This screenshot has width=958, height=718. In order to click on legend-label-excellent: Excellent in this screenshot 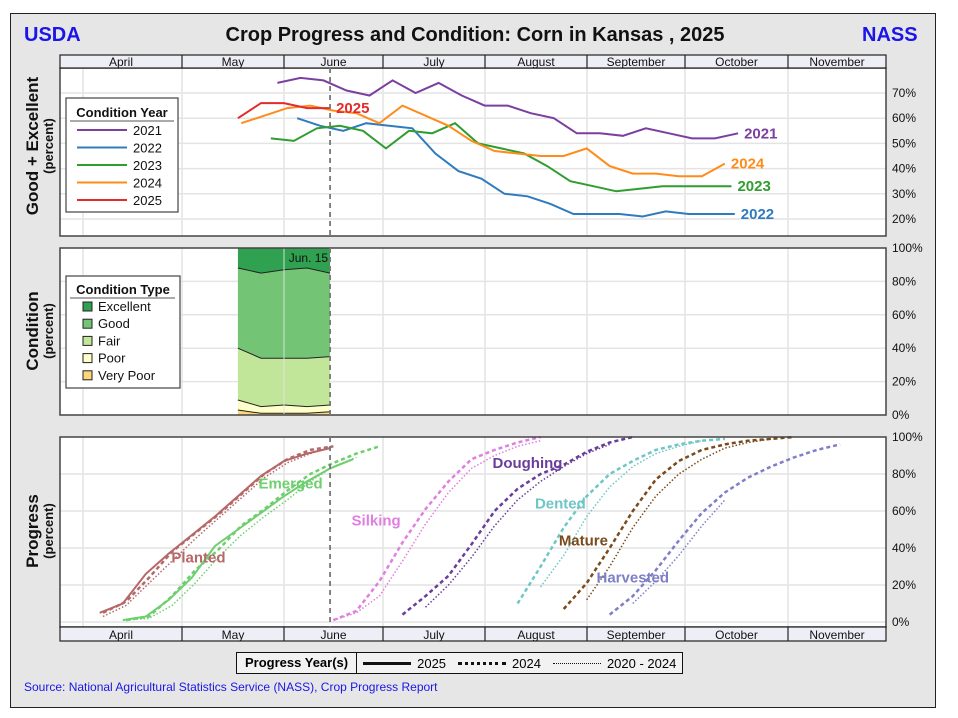, I will do `click(124, 306)`.